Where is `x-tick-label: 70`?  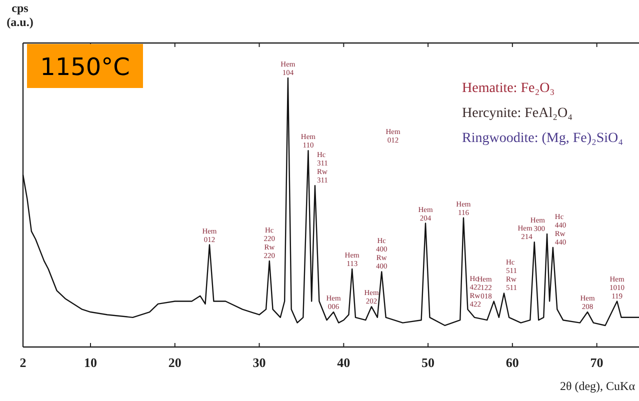
x-tick-label: 70 is located at coordinates (597, 362).